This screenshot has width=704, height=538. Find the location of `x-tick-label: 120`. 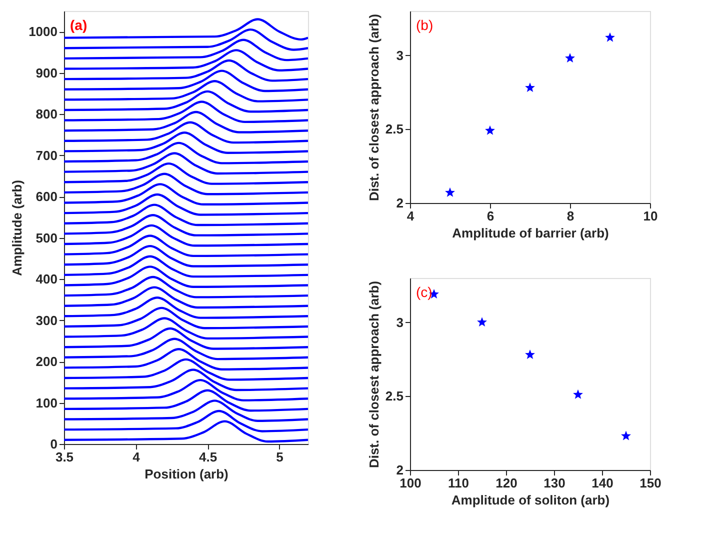

x-tick-label: 120 is located at coordinates (507, 483).